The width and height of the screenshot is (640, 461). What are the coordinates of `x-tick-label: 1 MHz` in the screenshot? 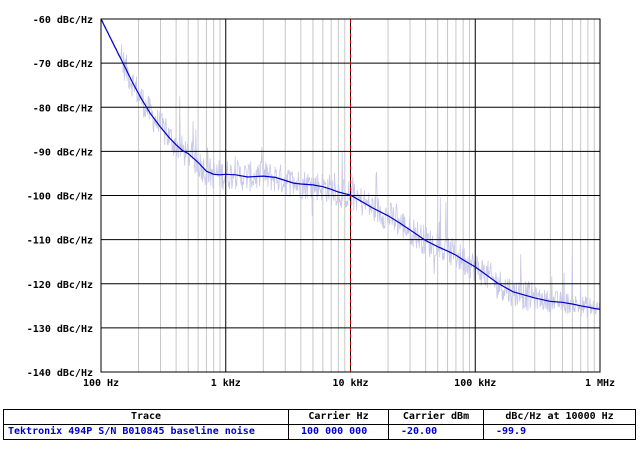 It's located at (600, 383).